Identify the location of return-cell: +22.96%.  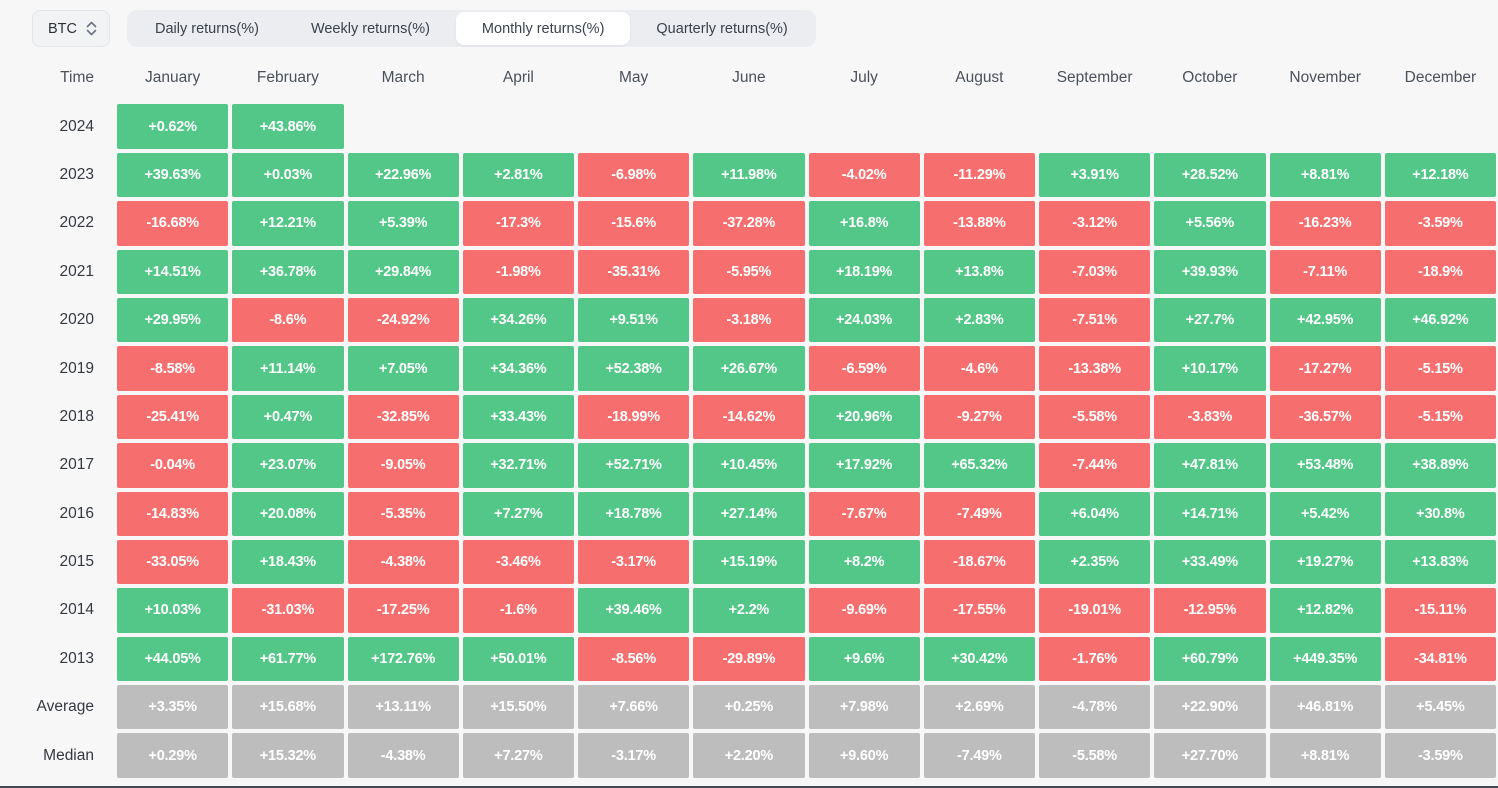
(403, 175).